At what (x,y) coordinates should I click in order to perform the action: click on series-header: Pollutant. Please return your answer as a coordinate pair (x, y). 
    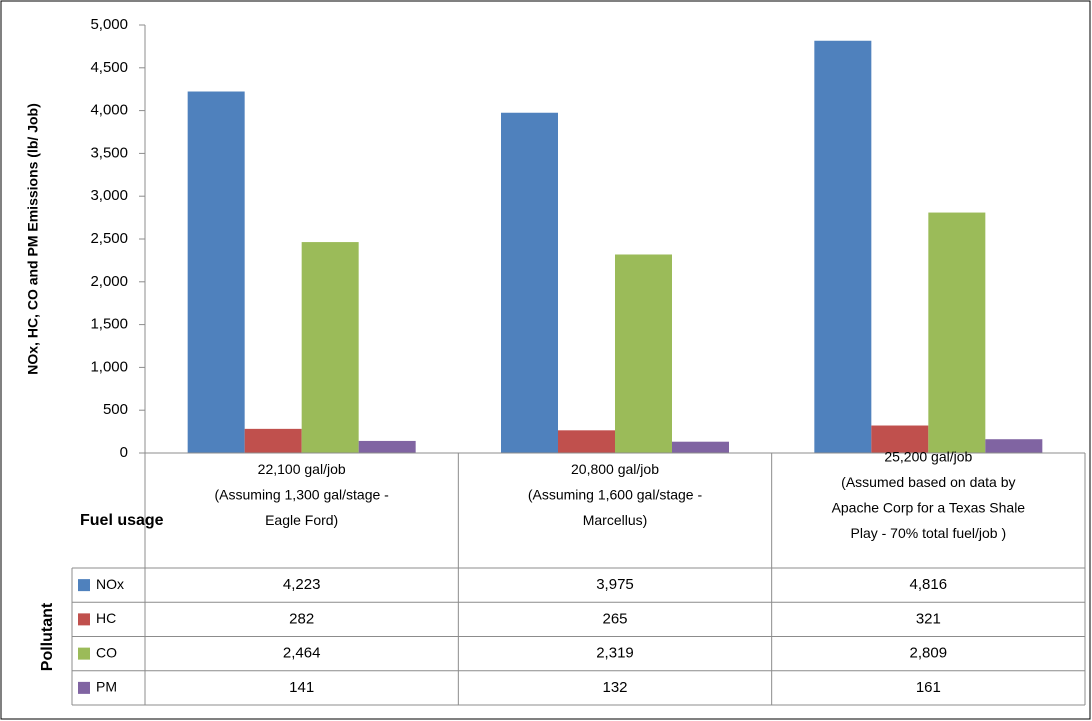
    Looking at the image, I should click on (47, 636).